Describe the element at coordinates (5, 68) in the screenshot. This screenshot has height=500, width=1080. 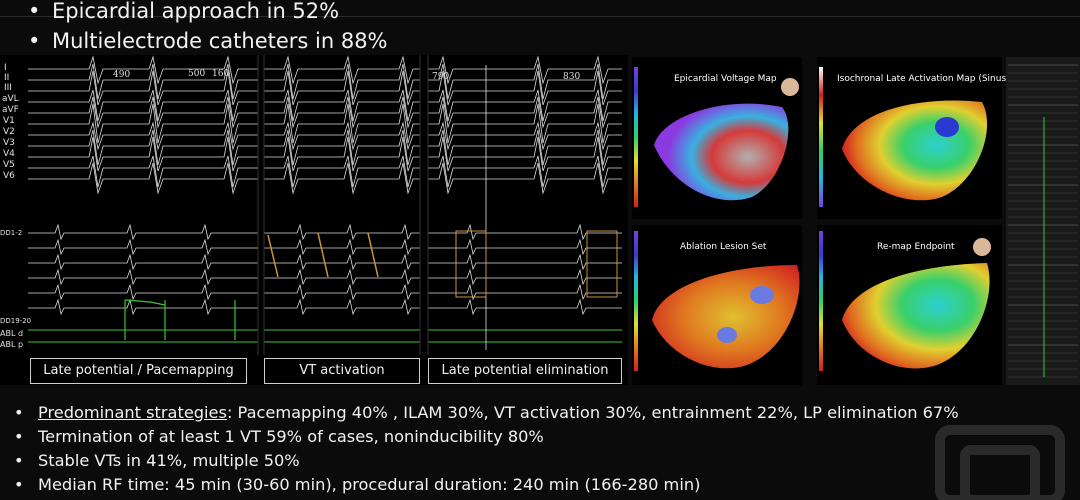
I see `lead-label: I` at that location.